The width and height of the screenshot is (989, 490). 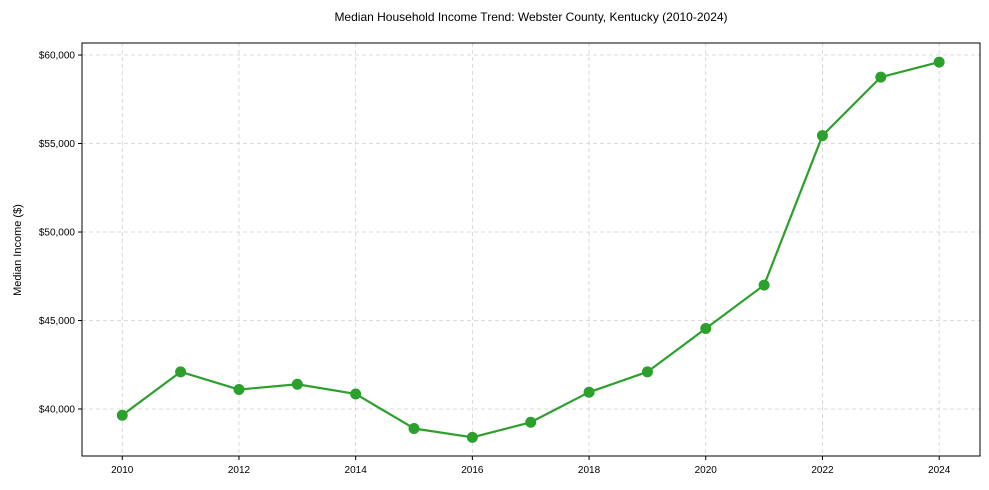 What do you see at coordinates (939, 470) in the screenshot?
I see `x-tick-label: 2024` at bounding box center [939, 470].